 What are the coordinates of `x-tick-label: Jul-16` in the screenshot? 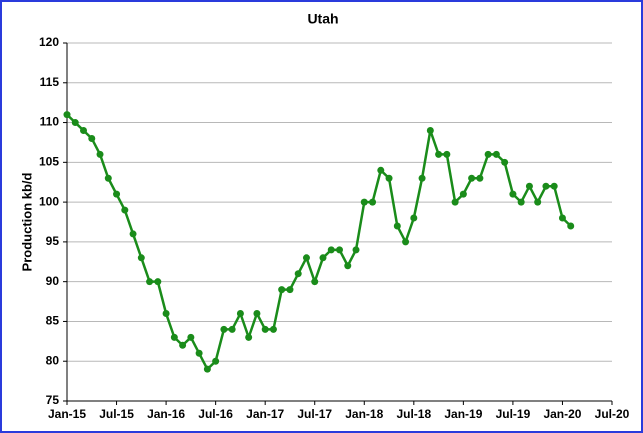 It's located at (215, 414).